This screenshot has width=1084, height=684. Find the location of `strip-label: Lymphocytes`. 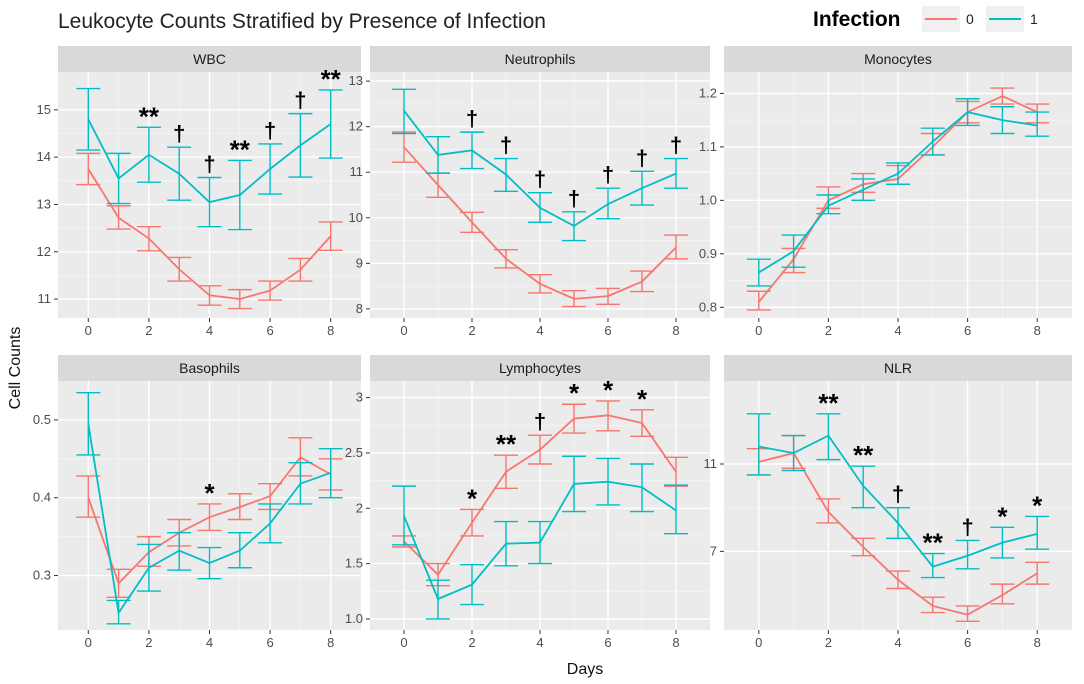

strip-label: Lymphocytes is located at coordinates (540, 368).